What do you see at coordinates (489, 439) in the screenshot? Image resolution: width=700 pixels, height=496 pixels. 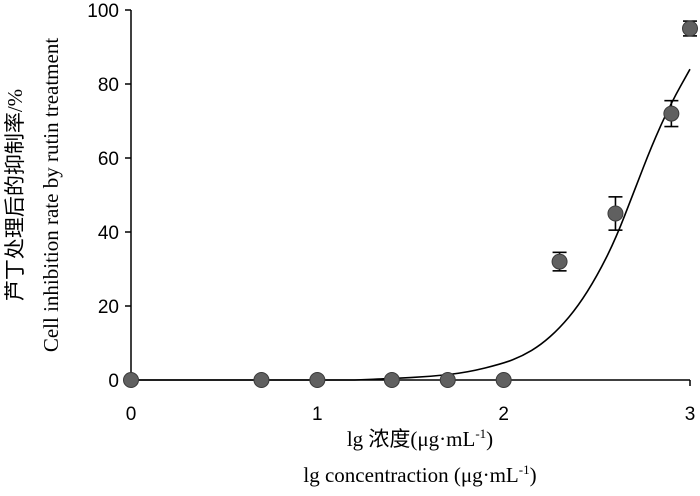 I see `x-axis-label-cn-close: )` at bounding box center [489, 439].